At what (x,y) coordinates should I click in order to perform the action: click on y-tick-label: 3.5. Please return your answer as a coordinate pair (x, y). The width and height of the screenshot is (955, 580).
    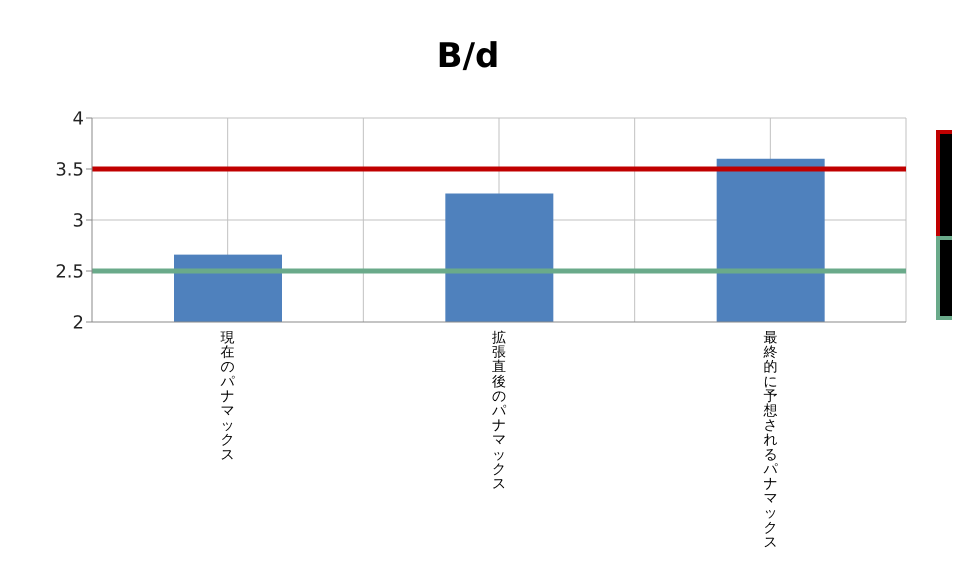
    Looking at the image, I should click on (69, 169).